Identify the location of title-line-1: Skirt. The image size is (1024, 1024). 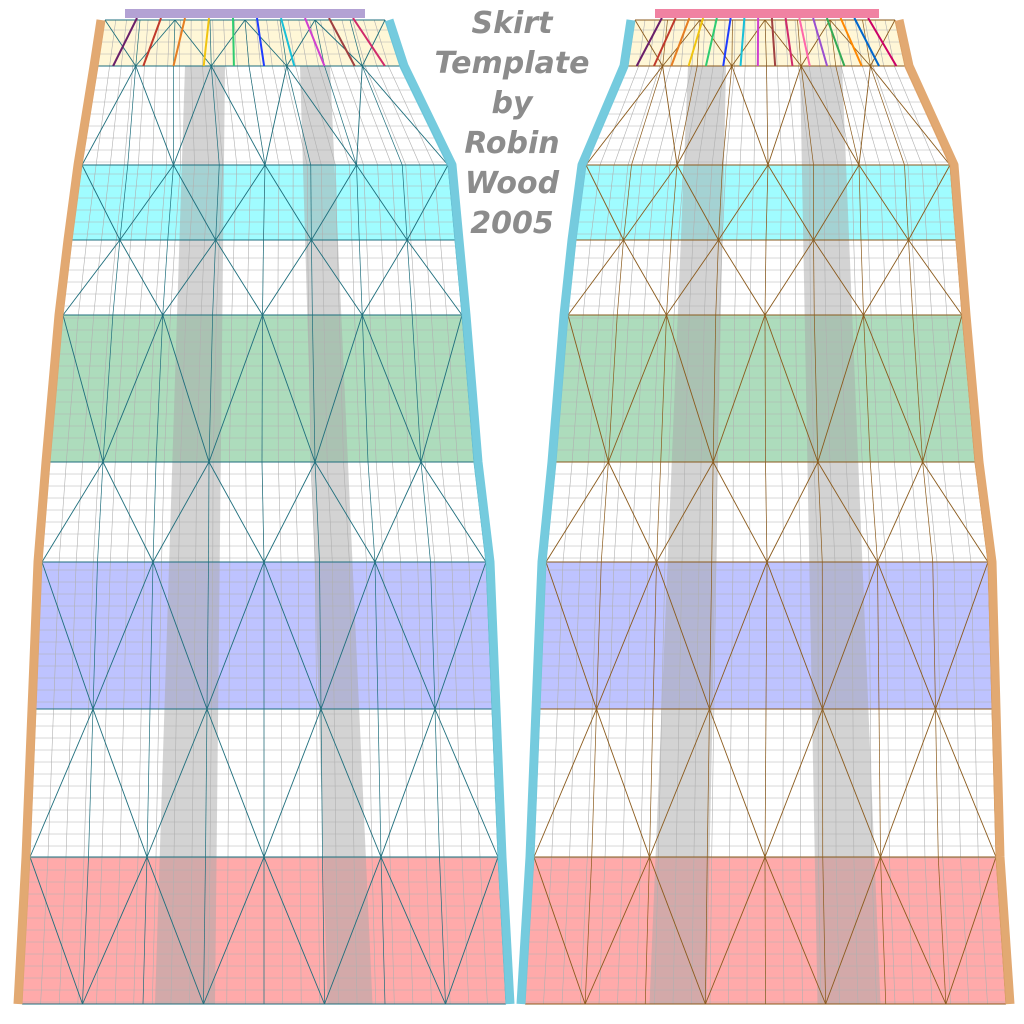
(512, 23).